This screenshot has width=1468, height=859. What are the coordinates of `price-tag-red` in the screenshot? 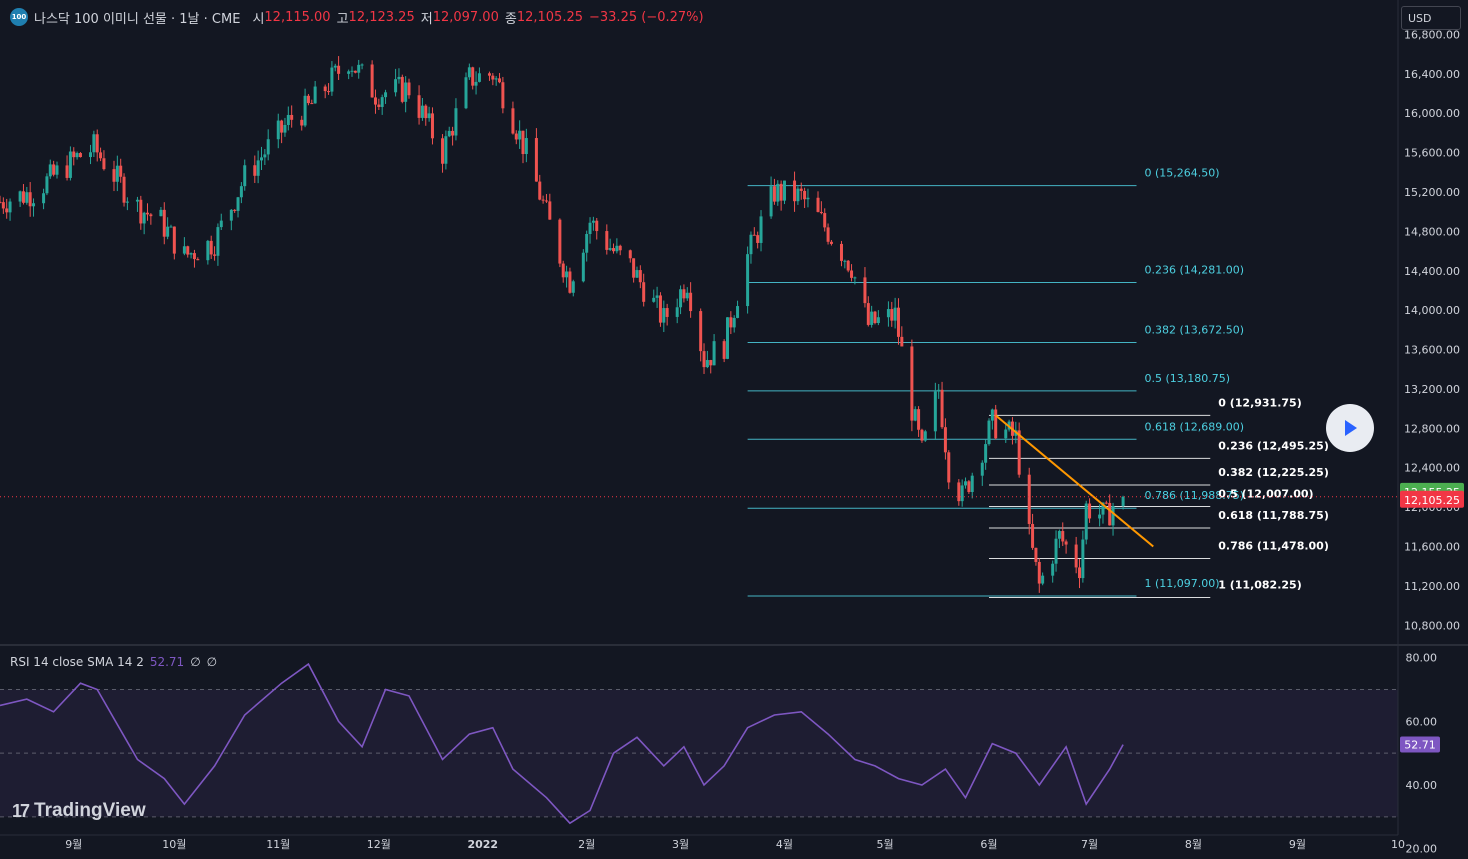 It's located at (1432, 499).